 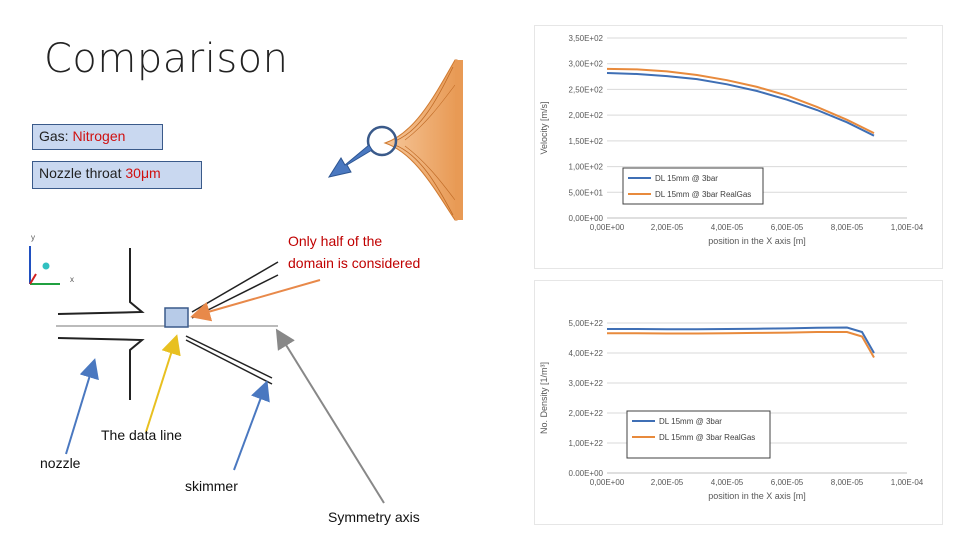 I want to click on y-tick-label: 1,50E+02, so click(x=586, y=141).